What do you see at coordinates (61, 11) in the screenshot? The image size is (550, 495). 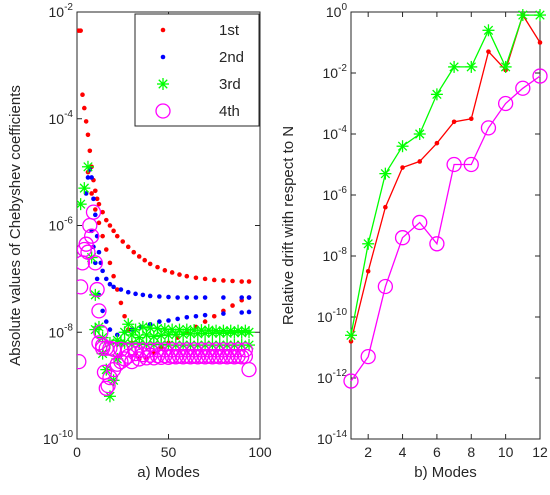 I see `y-tick-label-a-4: 10⁻²` at bounding box center [61, 11].